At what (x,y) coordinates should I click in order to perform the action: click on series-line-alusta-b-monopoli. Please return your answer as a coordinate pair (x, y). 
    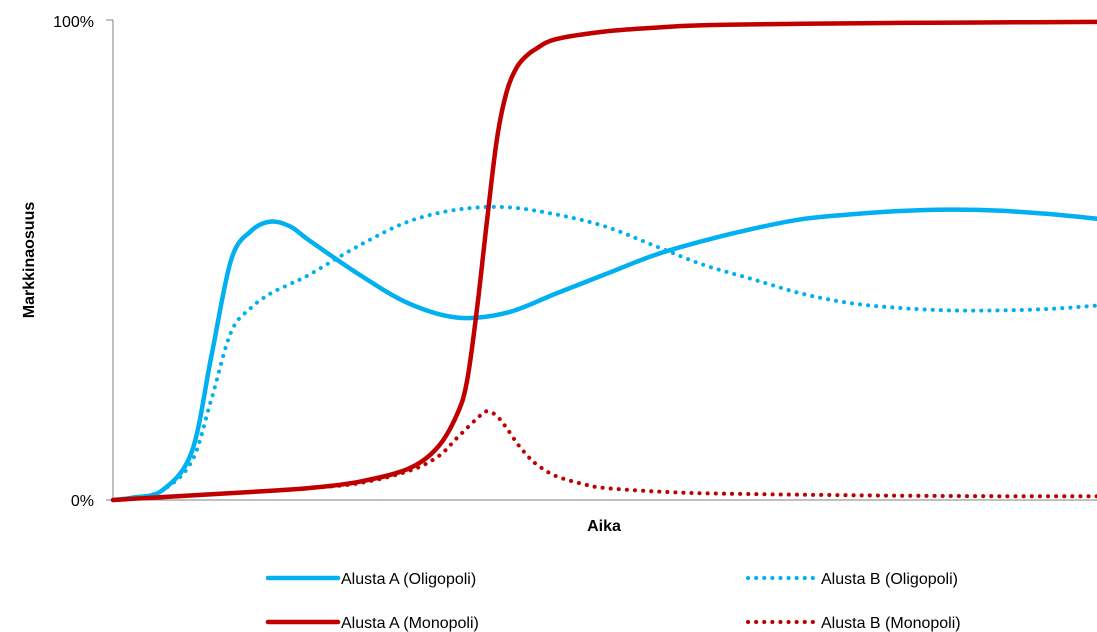
    Looking at the image, I should click on (604, 455).